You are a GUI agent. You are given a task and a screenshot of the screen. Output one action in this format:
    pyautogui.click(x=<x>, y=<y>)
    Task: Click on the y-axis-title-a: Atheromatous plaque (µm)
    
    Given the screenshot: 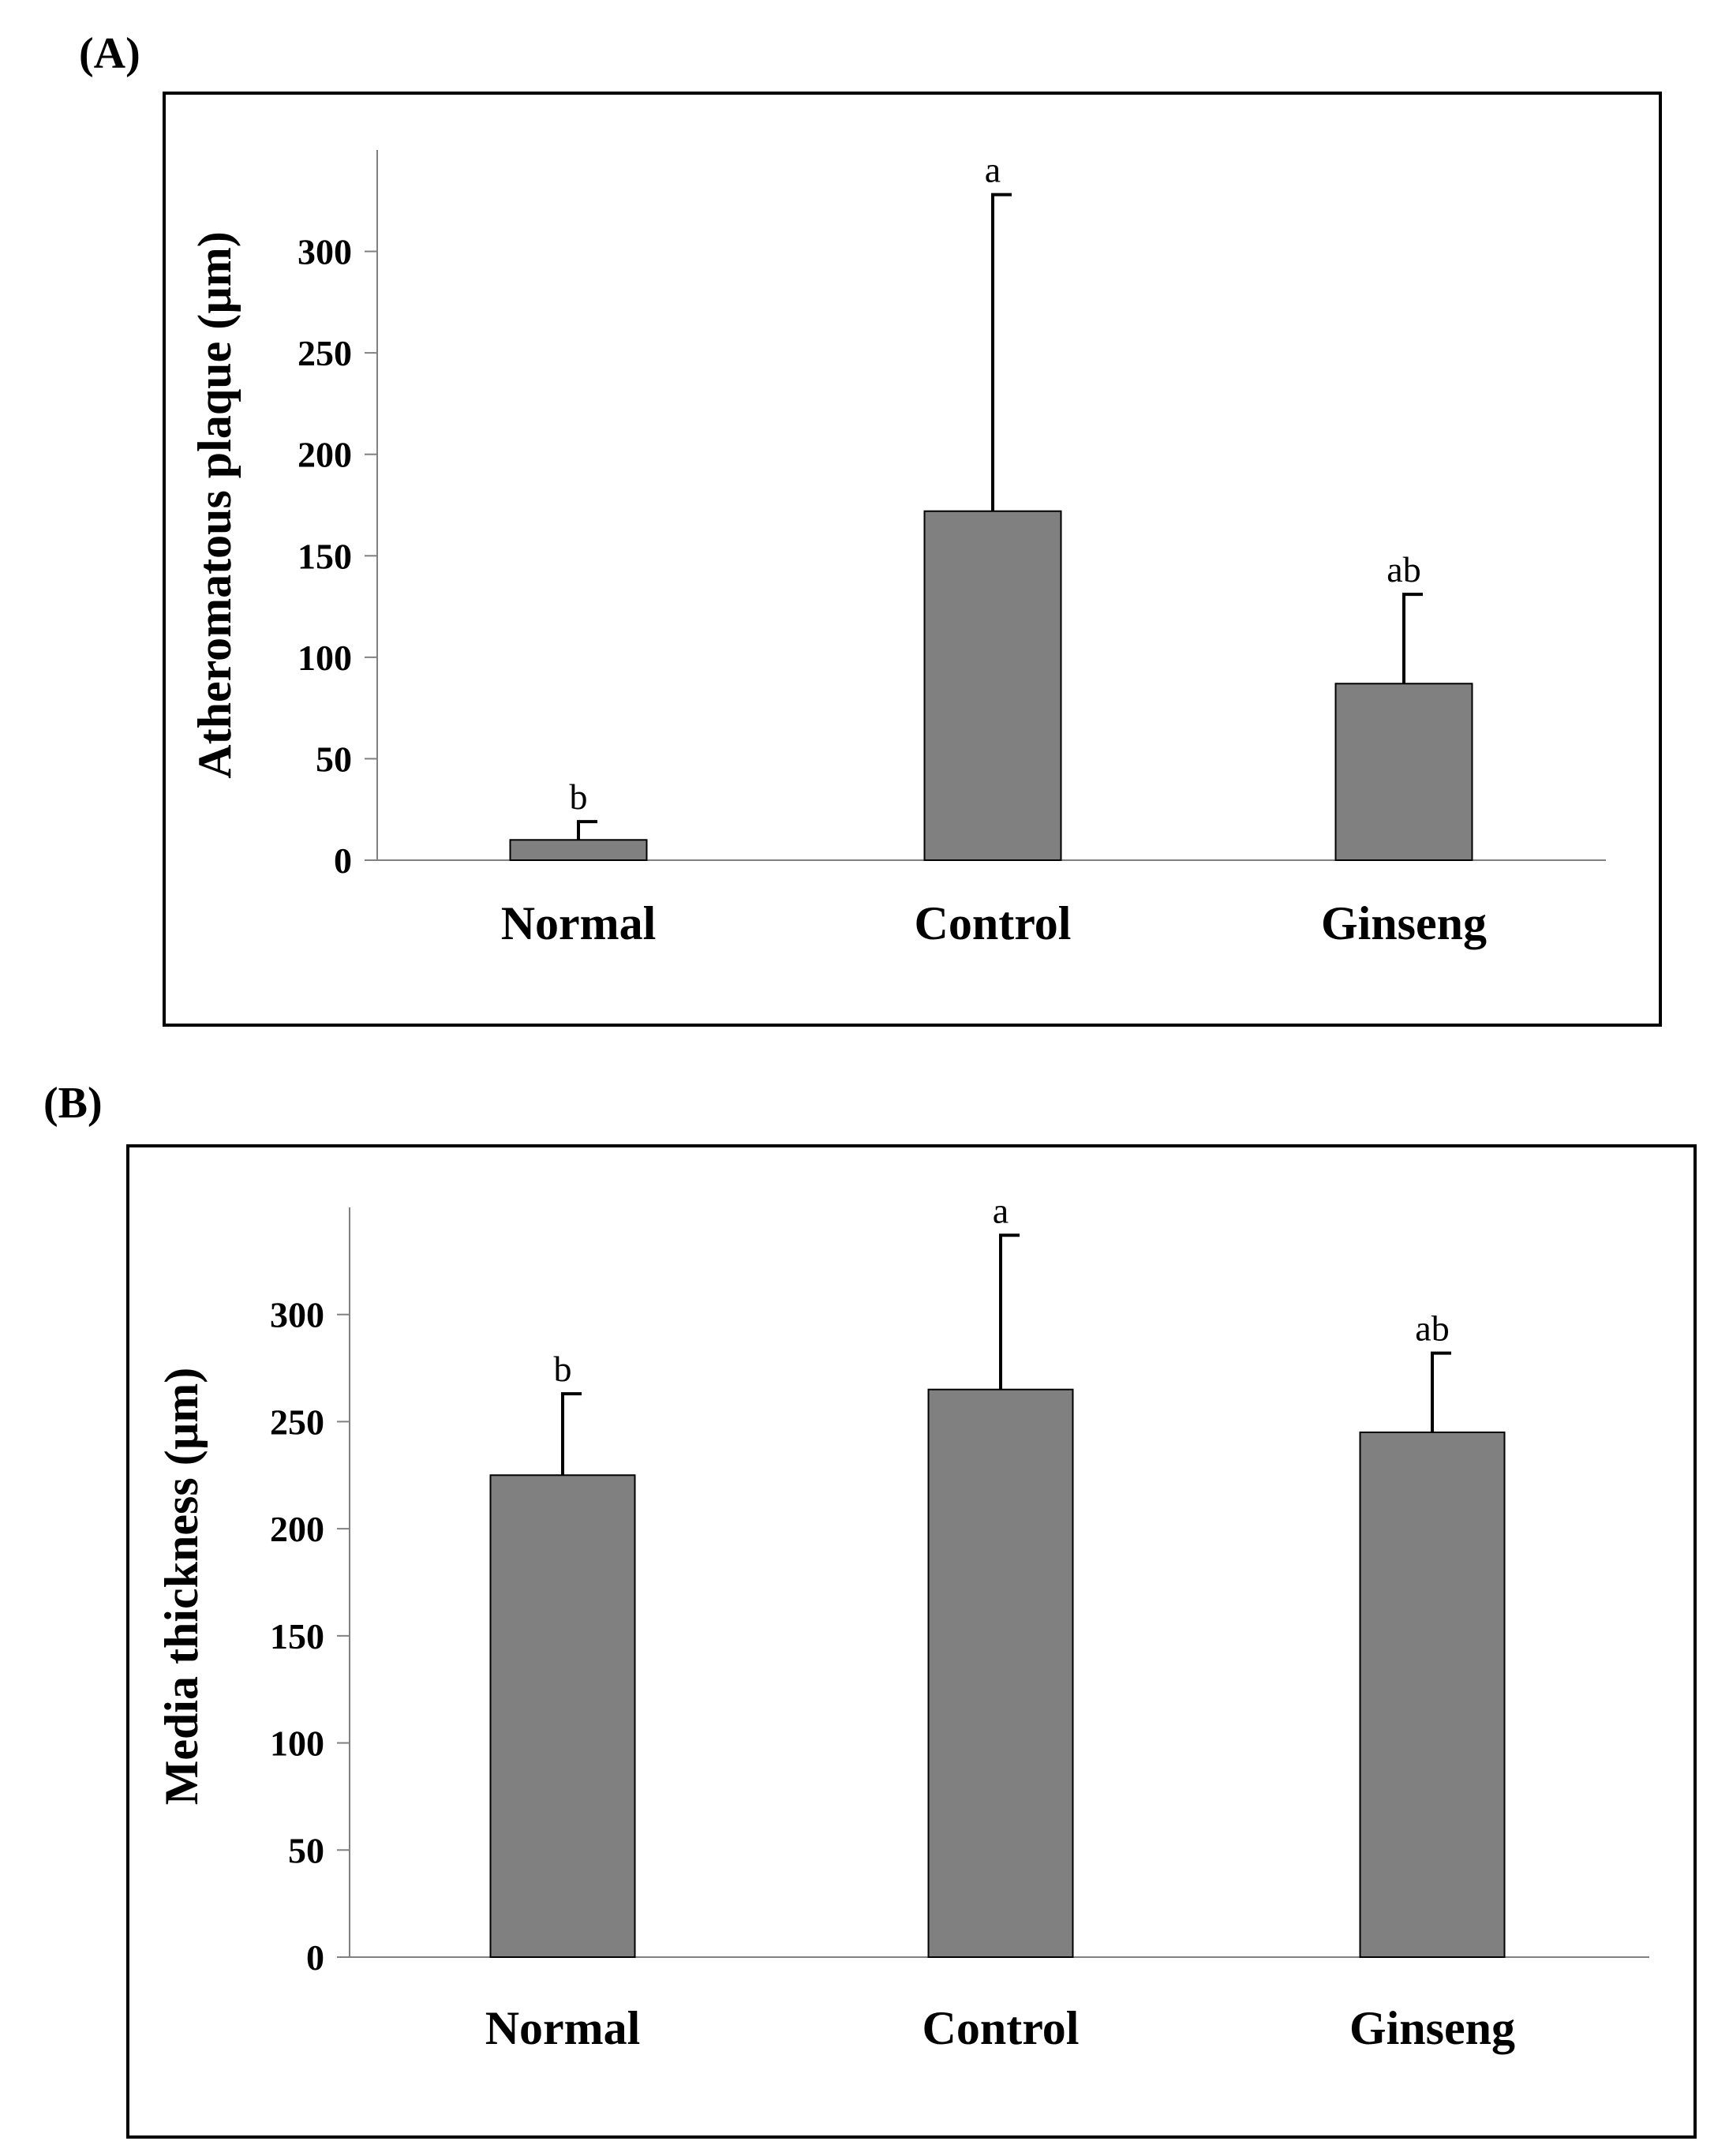 What is the action you would take?
    pyautogui.click(x=215, y=504)
    